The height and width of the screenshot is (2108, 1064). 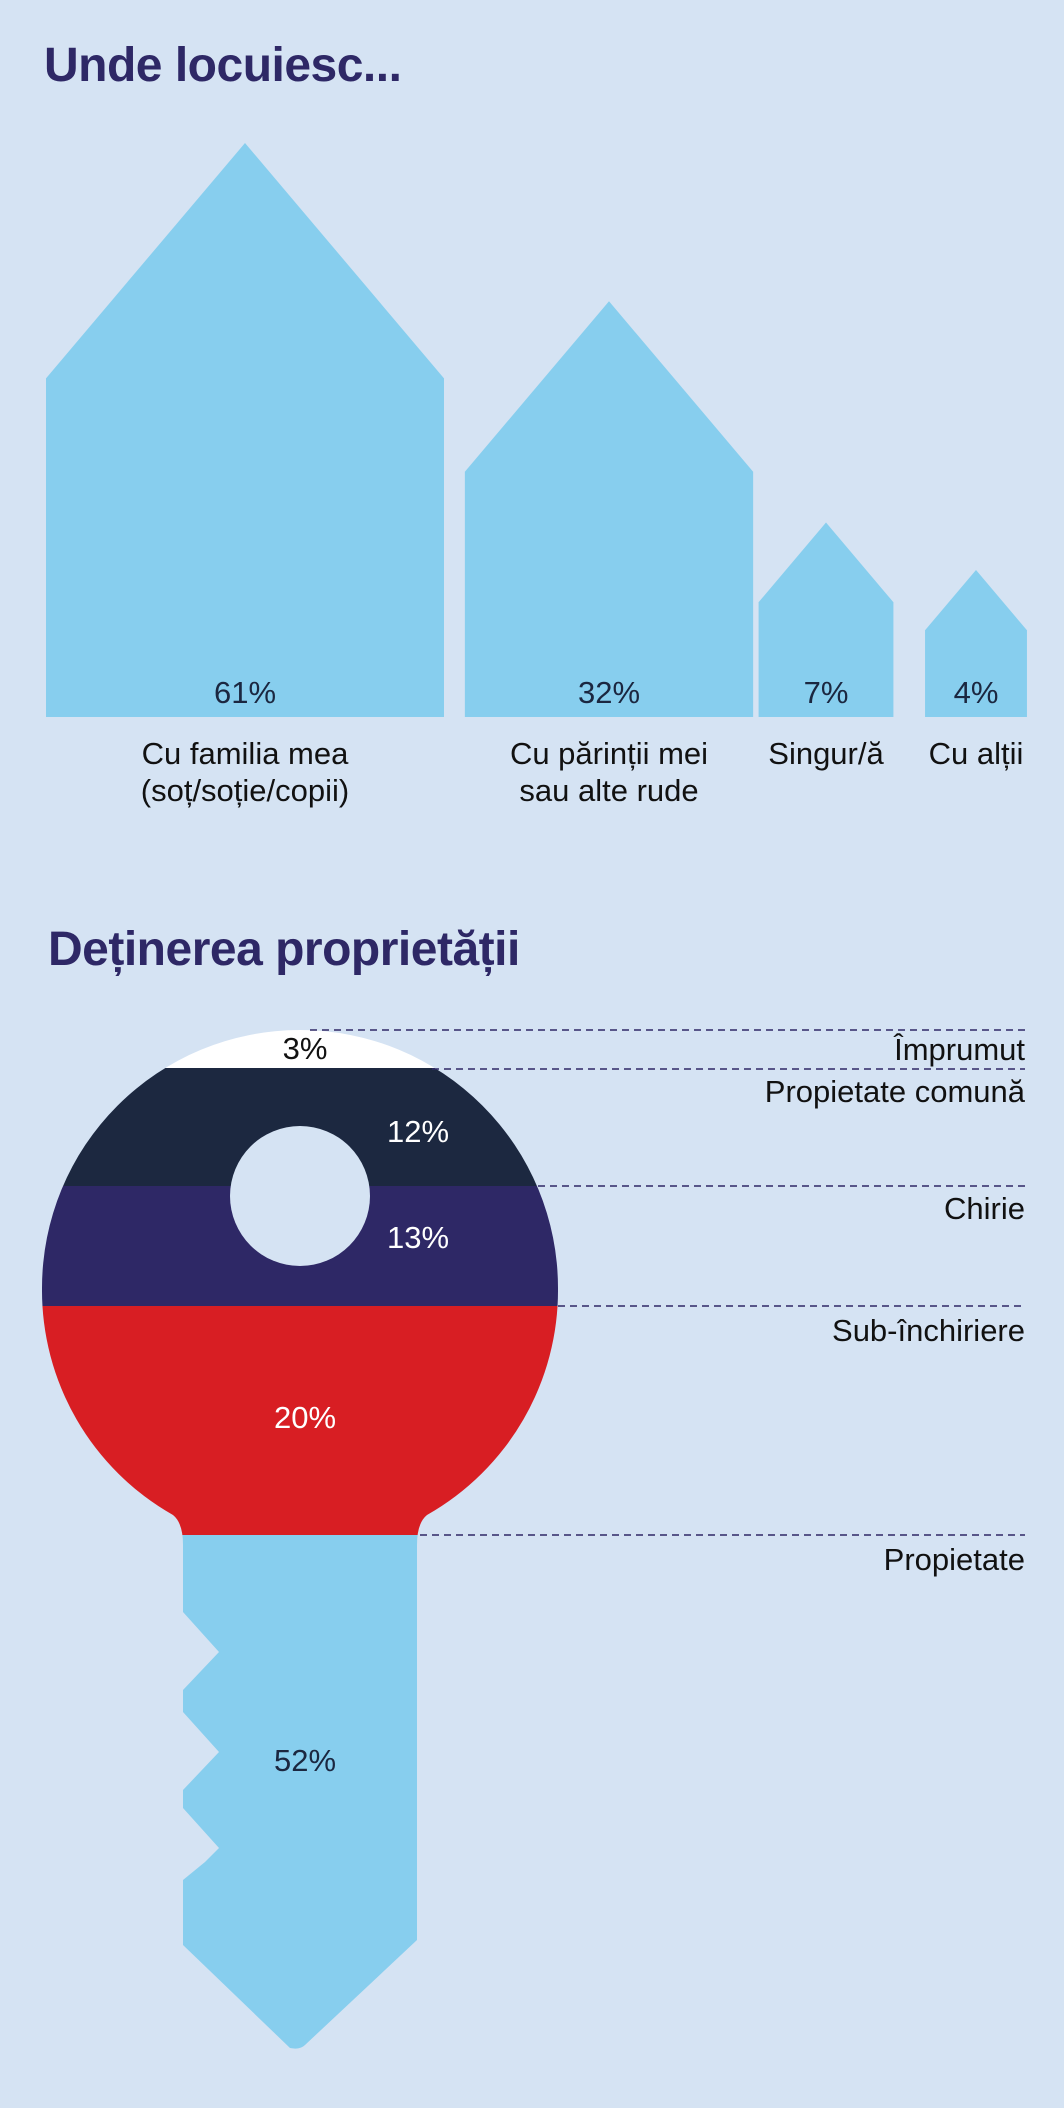 What do you see at coordinates (609, 692) in the screenshot?
I see `house-value-label: 32%` at bounding box center [609, 692].